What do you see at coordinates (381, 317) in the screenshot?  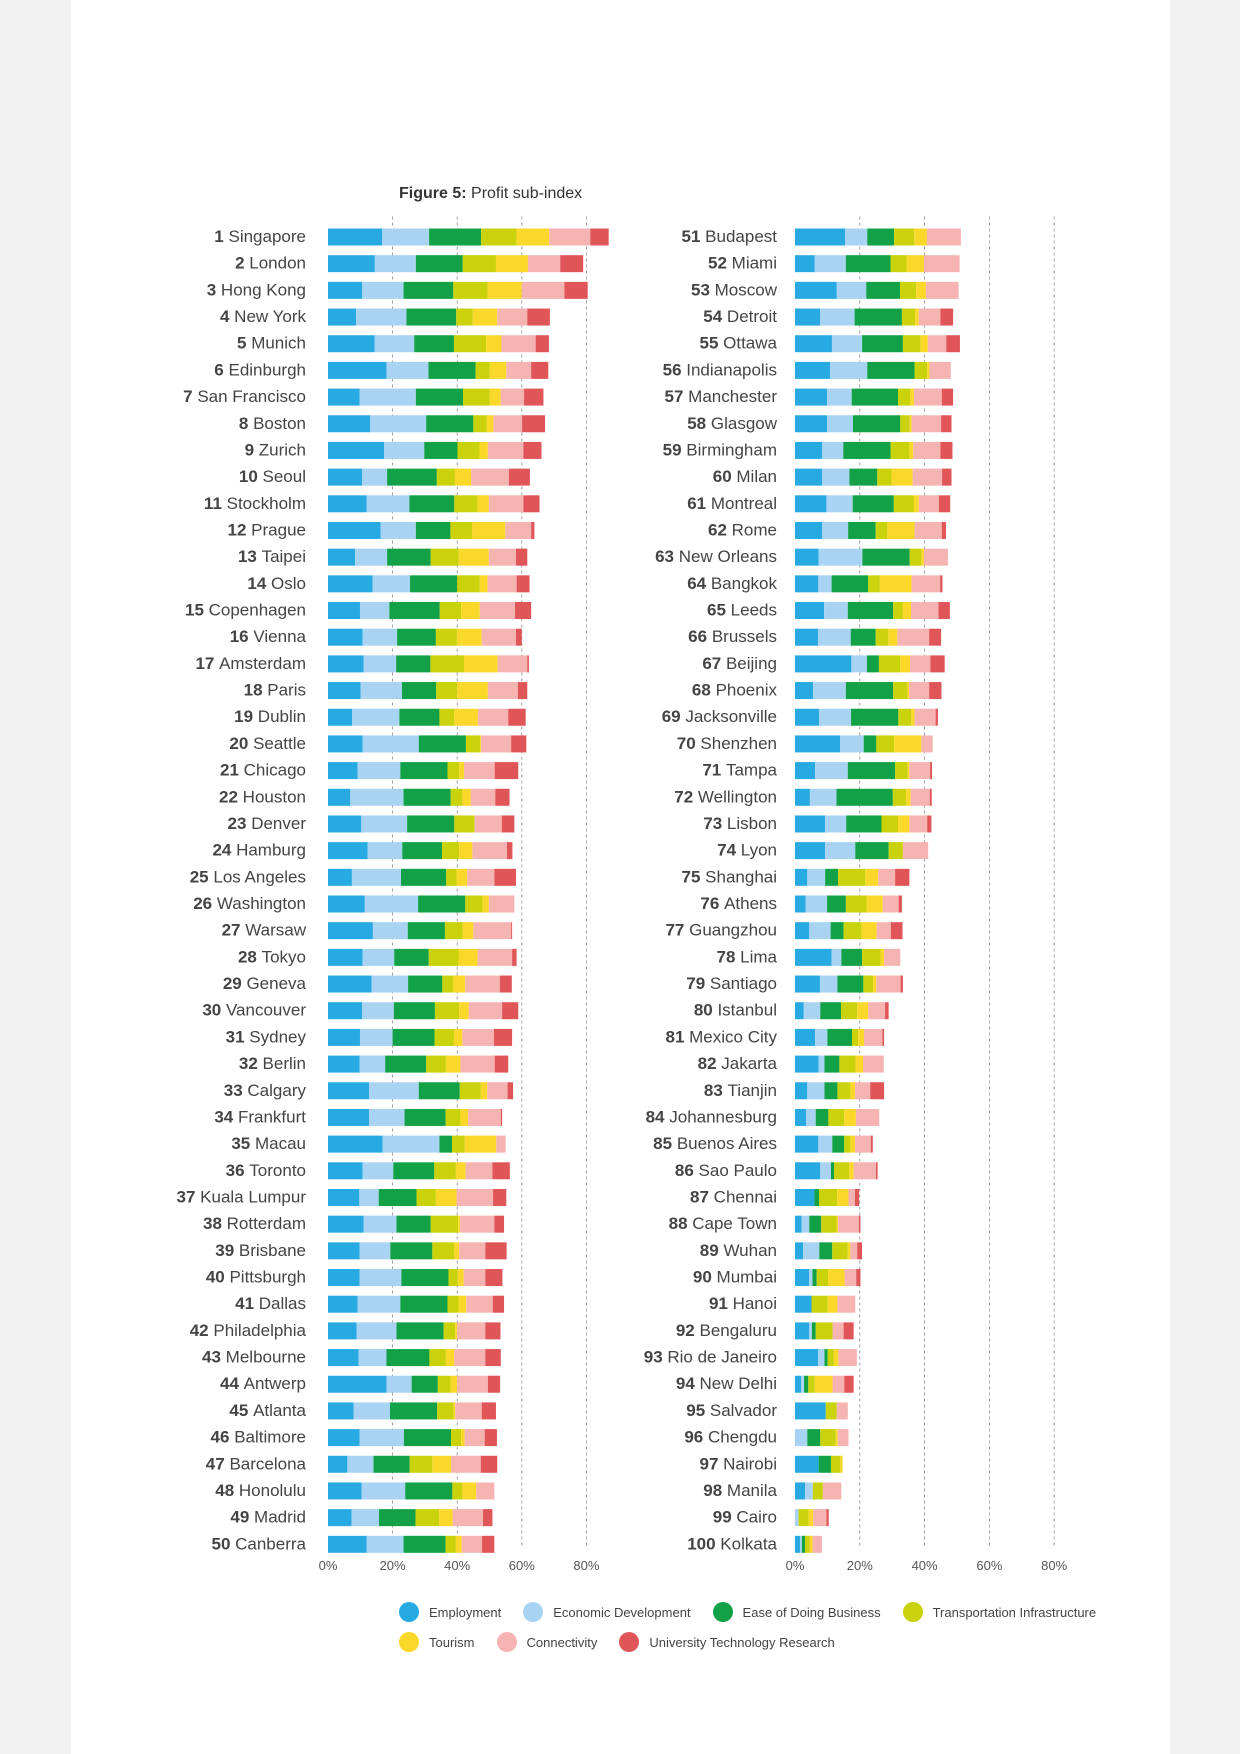 I see `bar-segment-new-york-economic-development` at bounding box center [381, 317].